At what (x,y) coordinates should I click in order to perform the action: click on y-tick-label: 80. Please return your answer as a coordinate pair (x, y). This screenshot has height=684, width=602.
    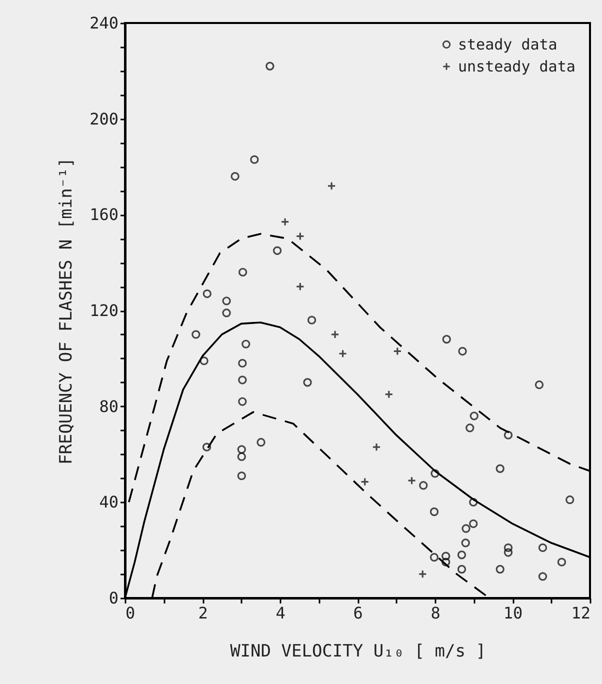
    Looking at the image, I should click on (108, 406).